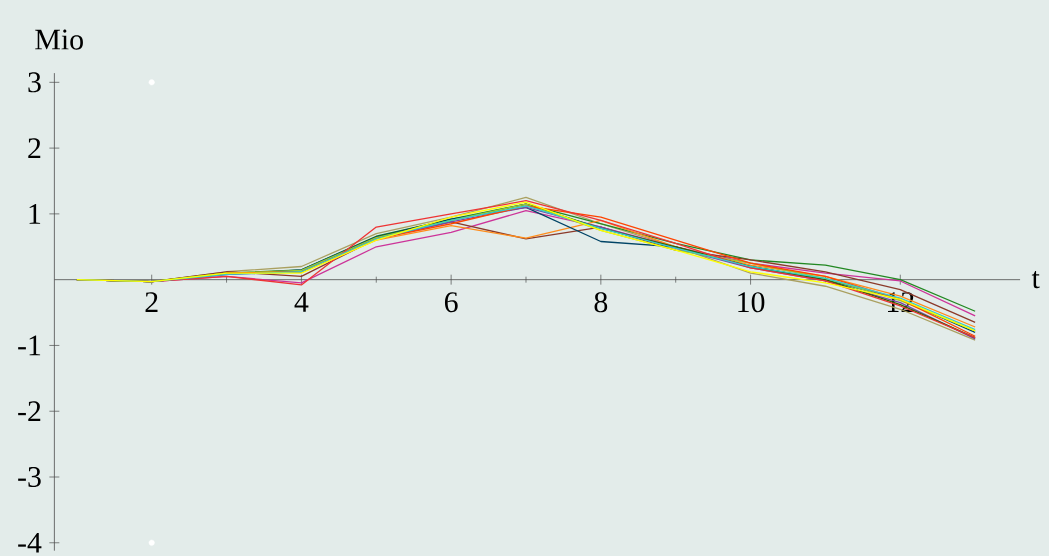 The image size is (1049, 556). What do you see at coordinates (30, 543) in the screenshot?
I see `y-tick-label: -4` at bounding box center [30, 543].